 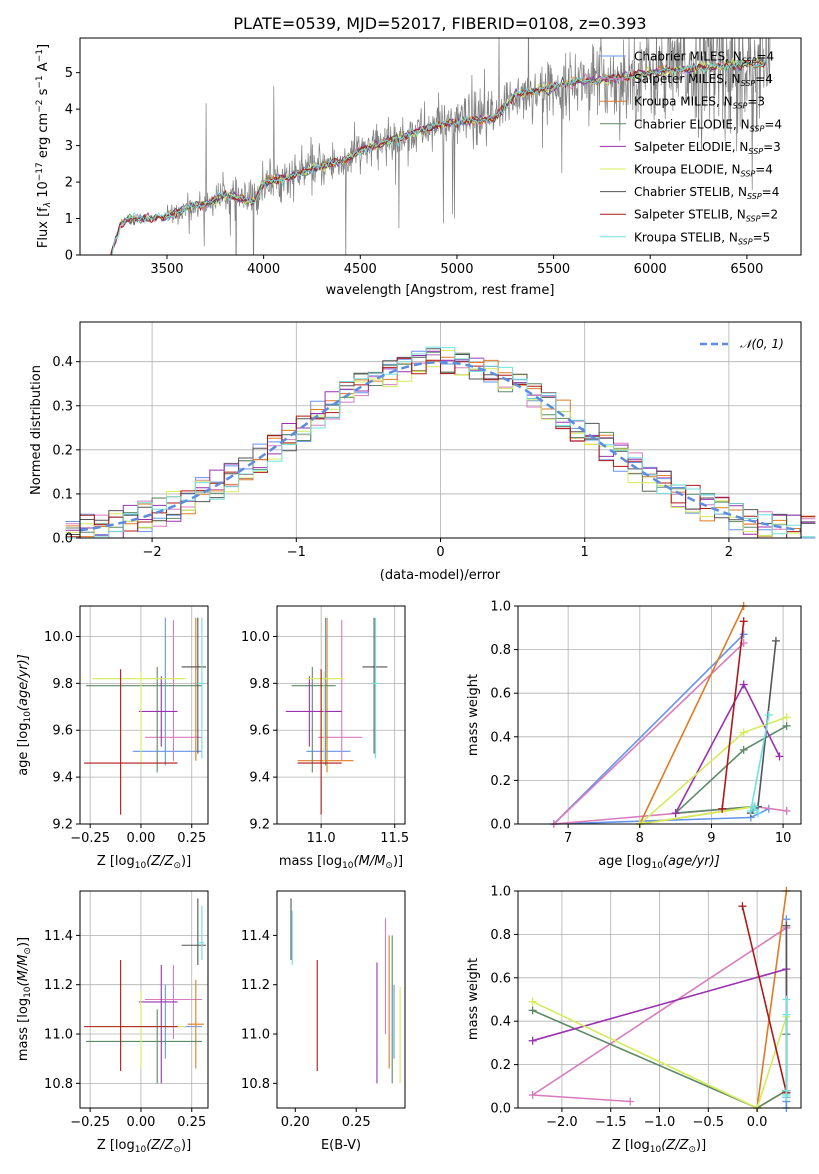 What do you see at coordinates (69, 256) in the screenshot?
I see `y-tick-label: 0` at bounding box center [69, 256].